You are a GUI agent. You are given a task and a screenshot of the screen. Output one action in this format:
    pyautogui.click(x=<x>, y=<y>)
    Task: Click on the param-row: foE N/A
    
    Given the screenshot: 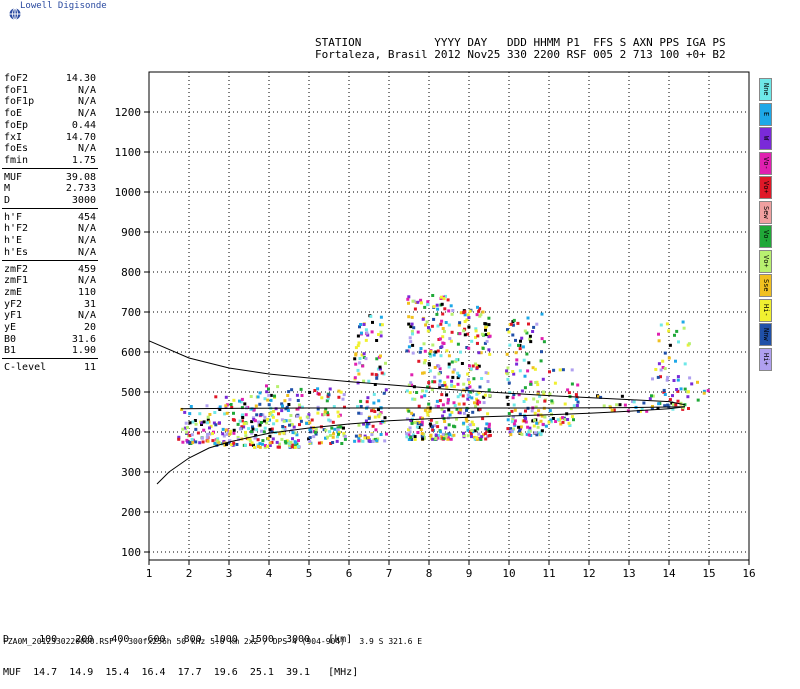 What is the action you would take?
    pyautogui.click(x=50, y=114)
    